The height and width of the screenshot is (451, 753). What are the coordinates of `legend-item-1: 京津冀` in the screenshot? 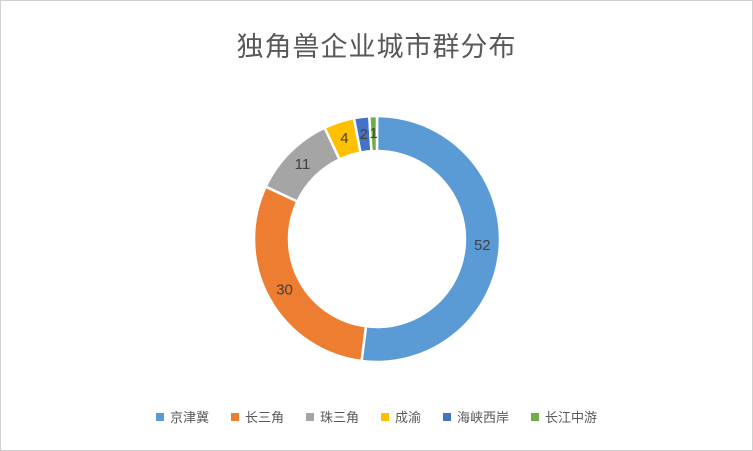 It's located at (182, 416).